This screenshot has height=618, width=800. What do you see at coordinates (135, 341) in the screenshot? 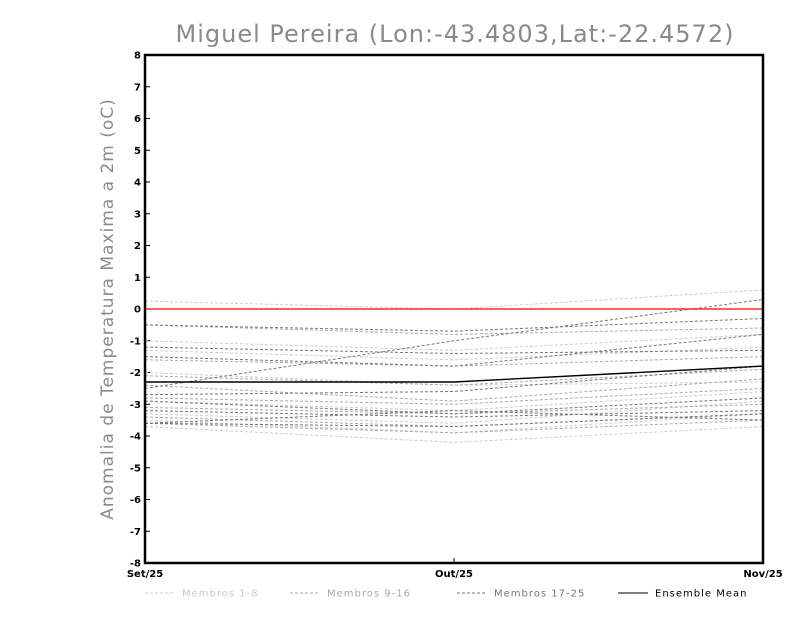
I see `y-tick-label: -1` at bounding box center [135, 341].